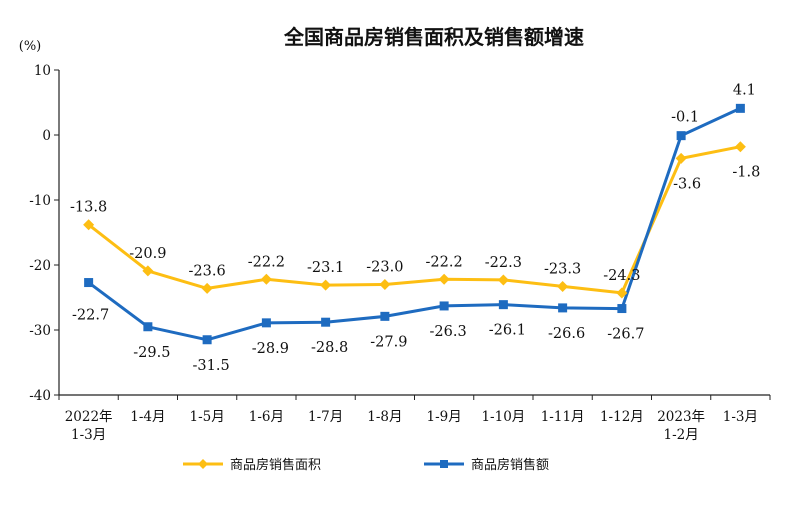 Image resolution: width=792 pixels, height=506 pixels. Describe the element at coordinates (270, 349) in the screenshot. I see `series-2-data-label: -28.9` at that location.